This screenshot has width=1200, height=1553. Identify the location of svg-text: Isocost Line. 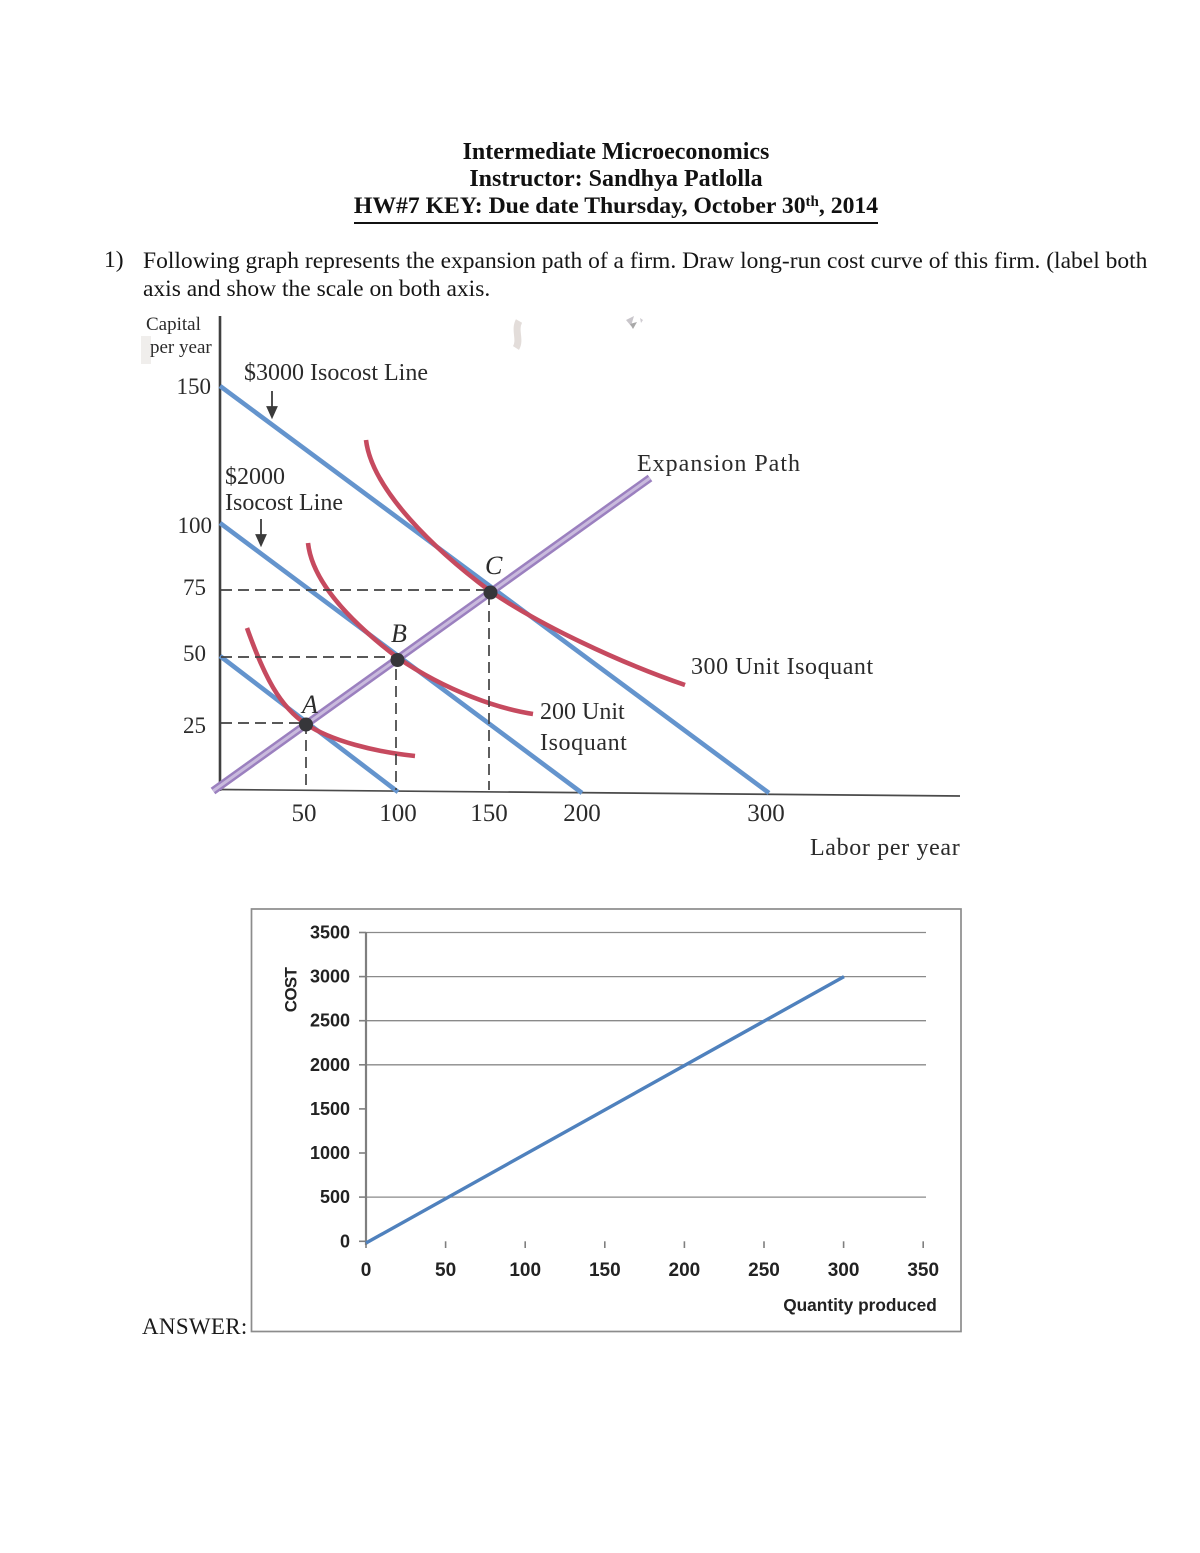
(284, 503).